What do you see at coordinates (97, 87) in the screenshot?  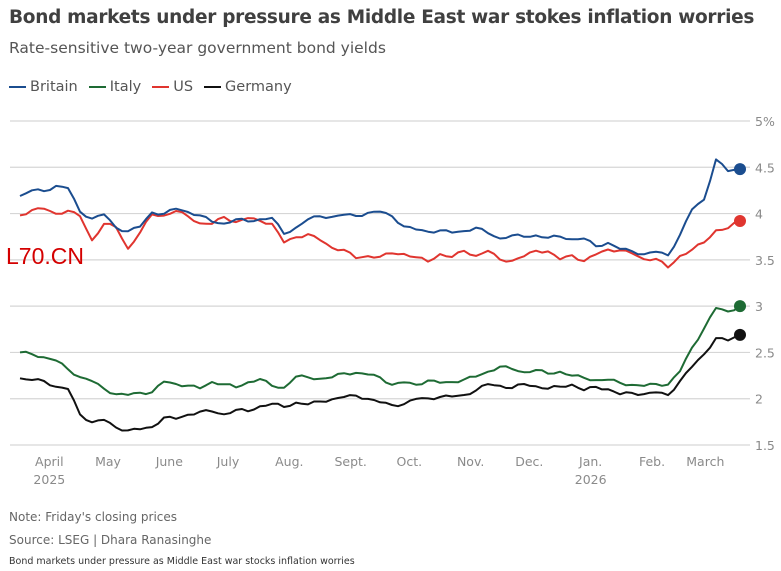 I see `legend-swatch-italy` at bounding box center [97, 87].